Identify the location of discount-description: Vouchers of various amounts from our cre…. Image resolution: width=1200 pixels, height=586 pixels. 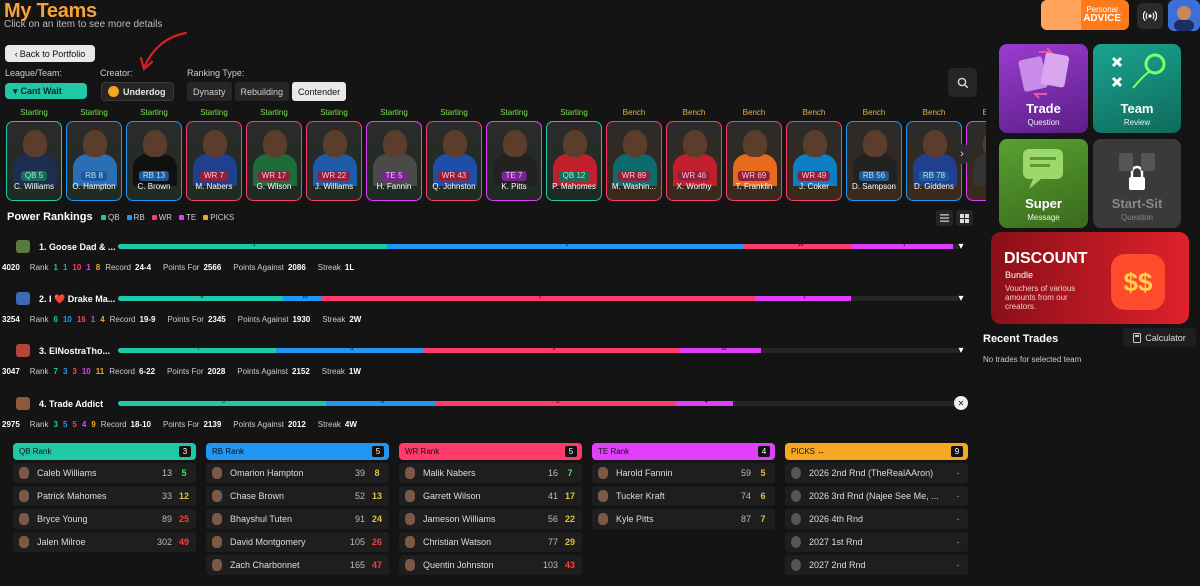
(1040, 297).